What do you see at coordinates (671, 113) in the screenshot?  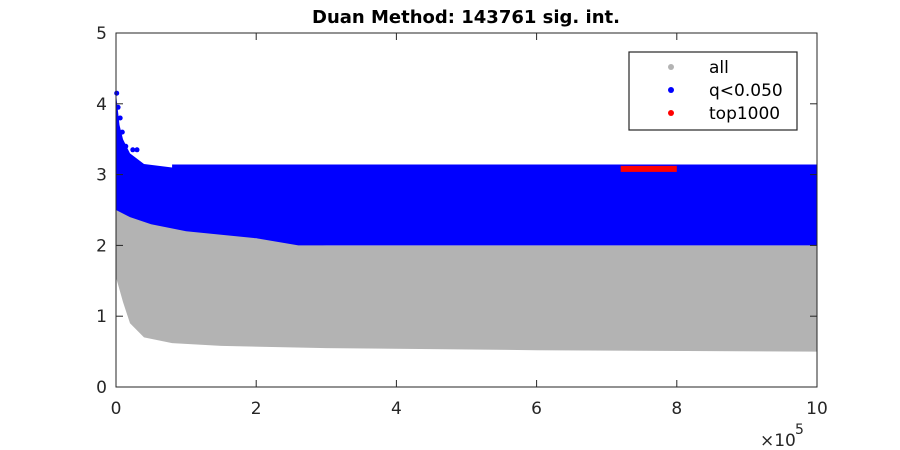 I see `legend-marker-top` at bounding box center [671, 113].